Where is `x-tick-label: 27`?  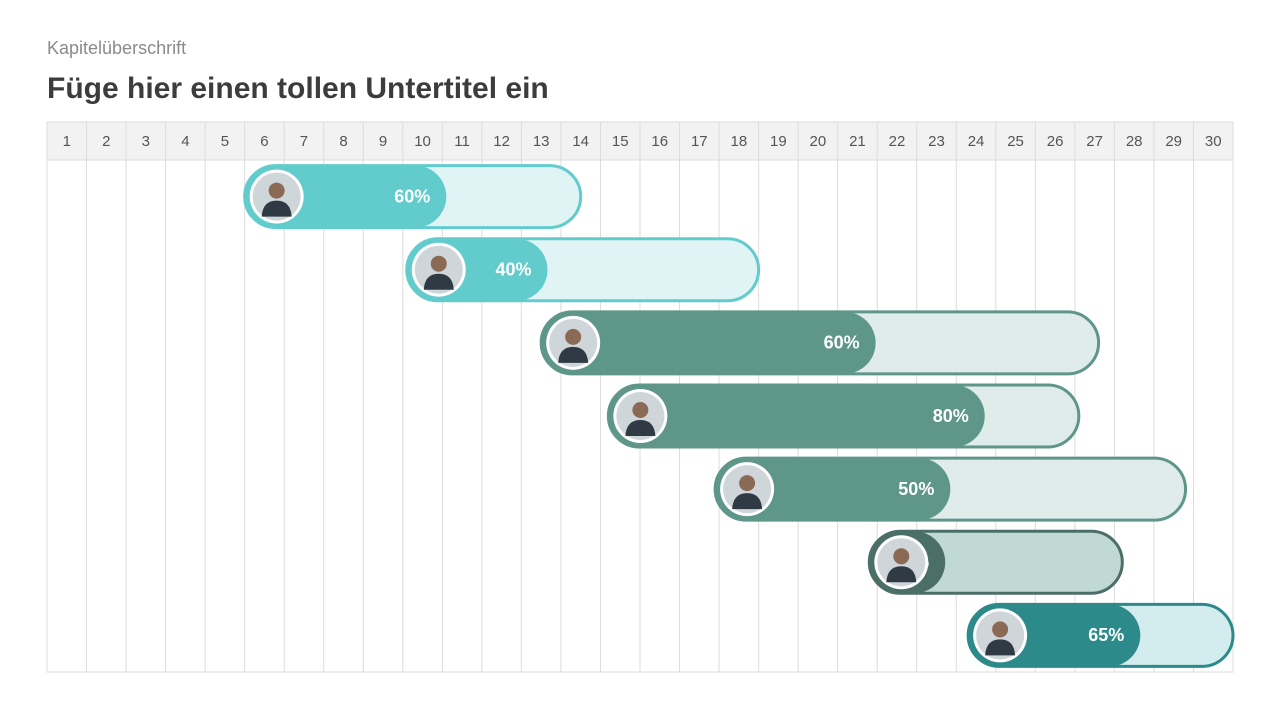
x-tick-label: 27 is located at coordinates (1094, 141).